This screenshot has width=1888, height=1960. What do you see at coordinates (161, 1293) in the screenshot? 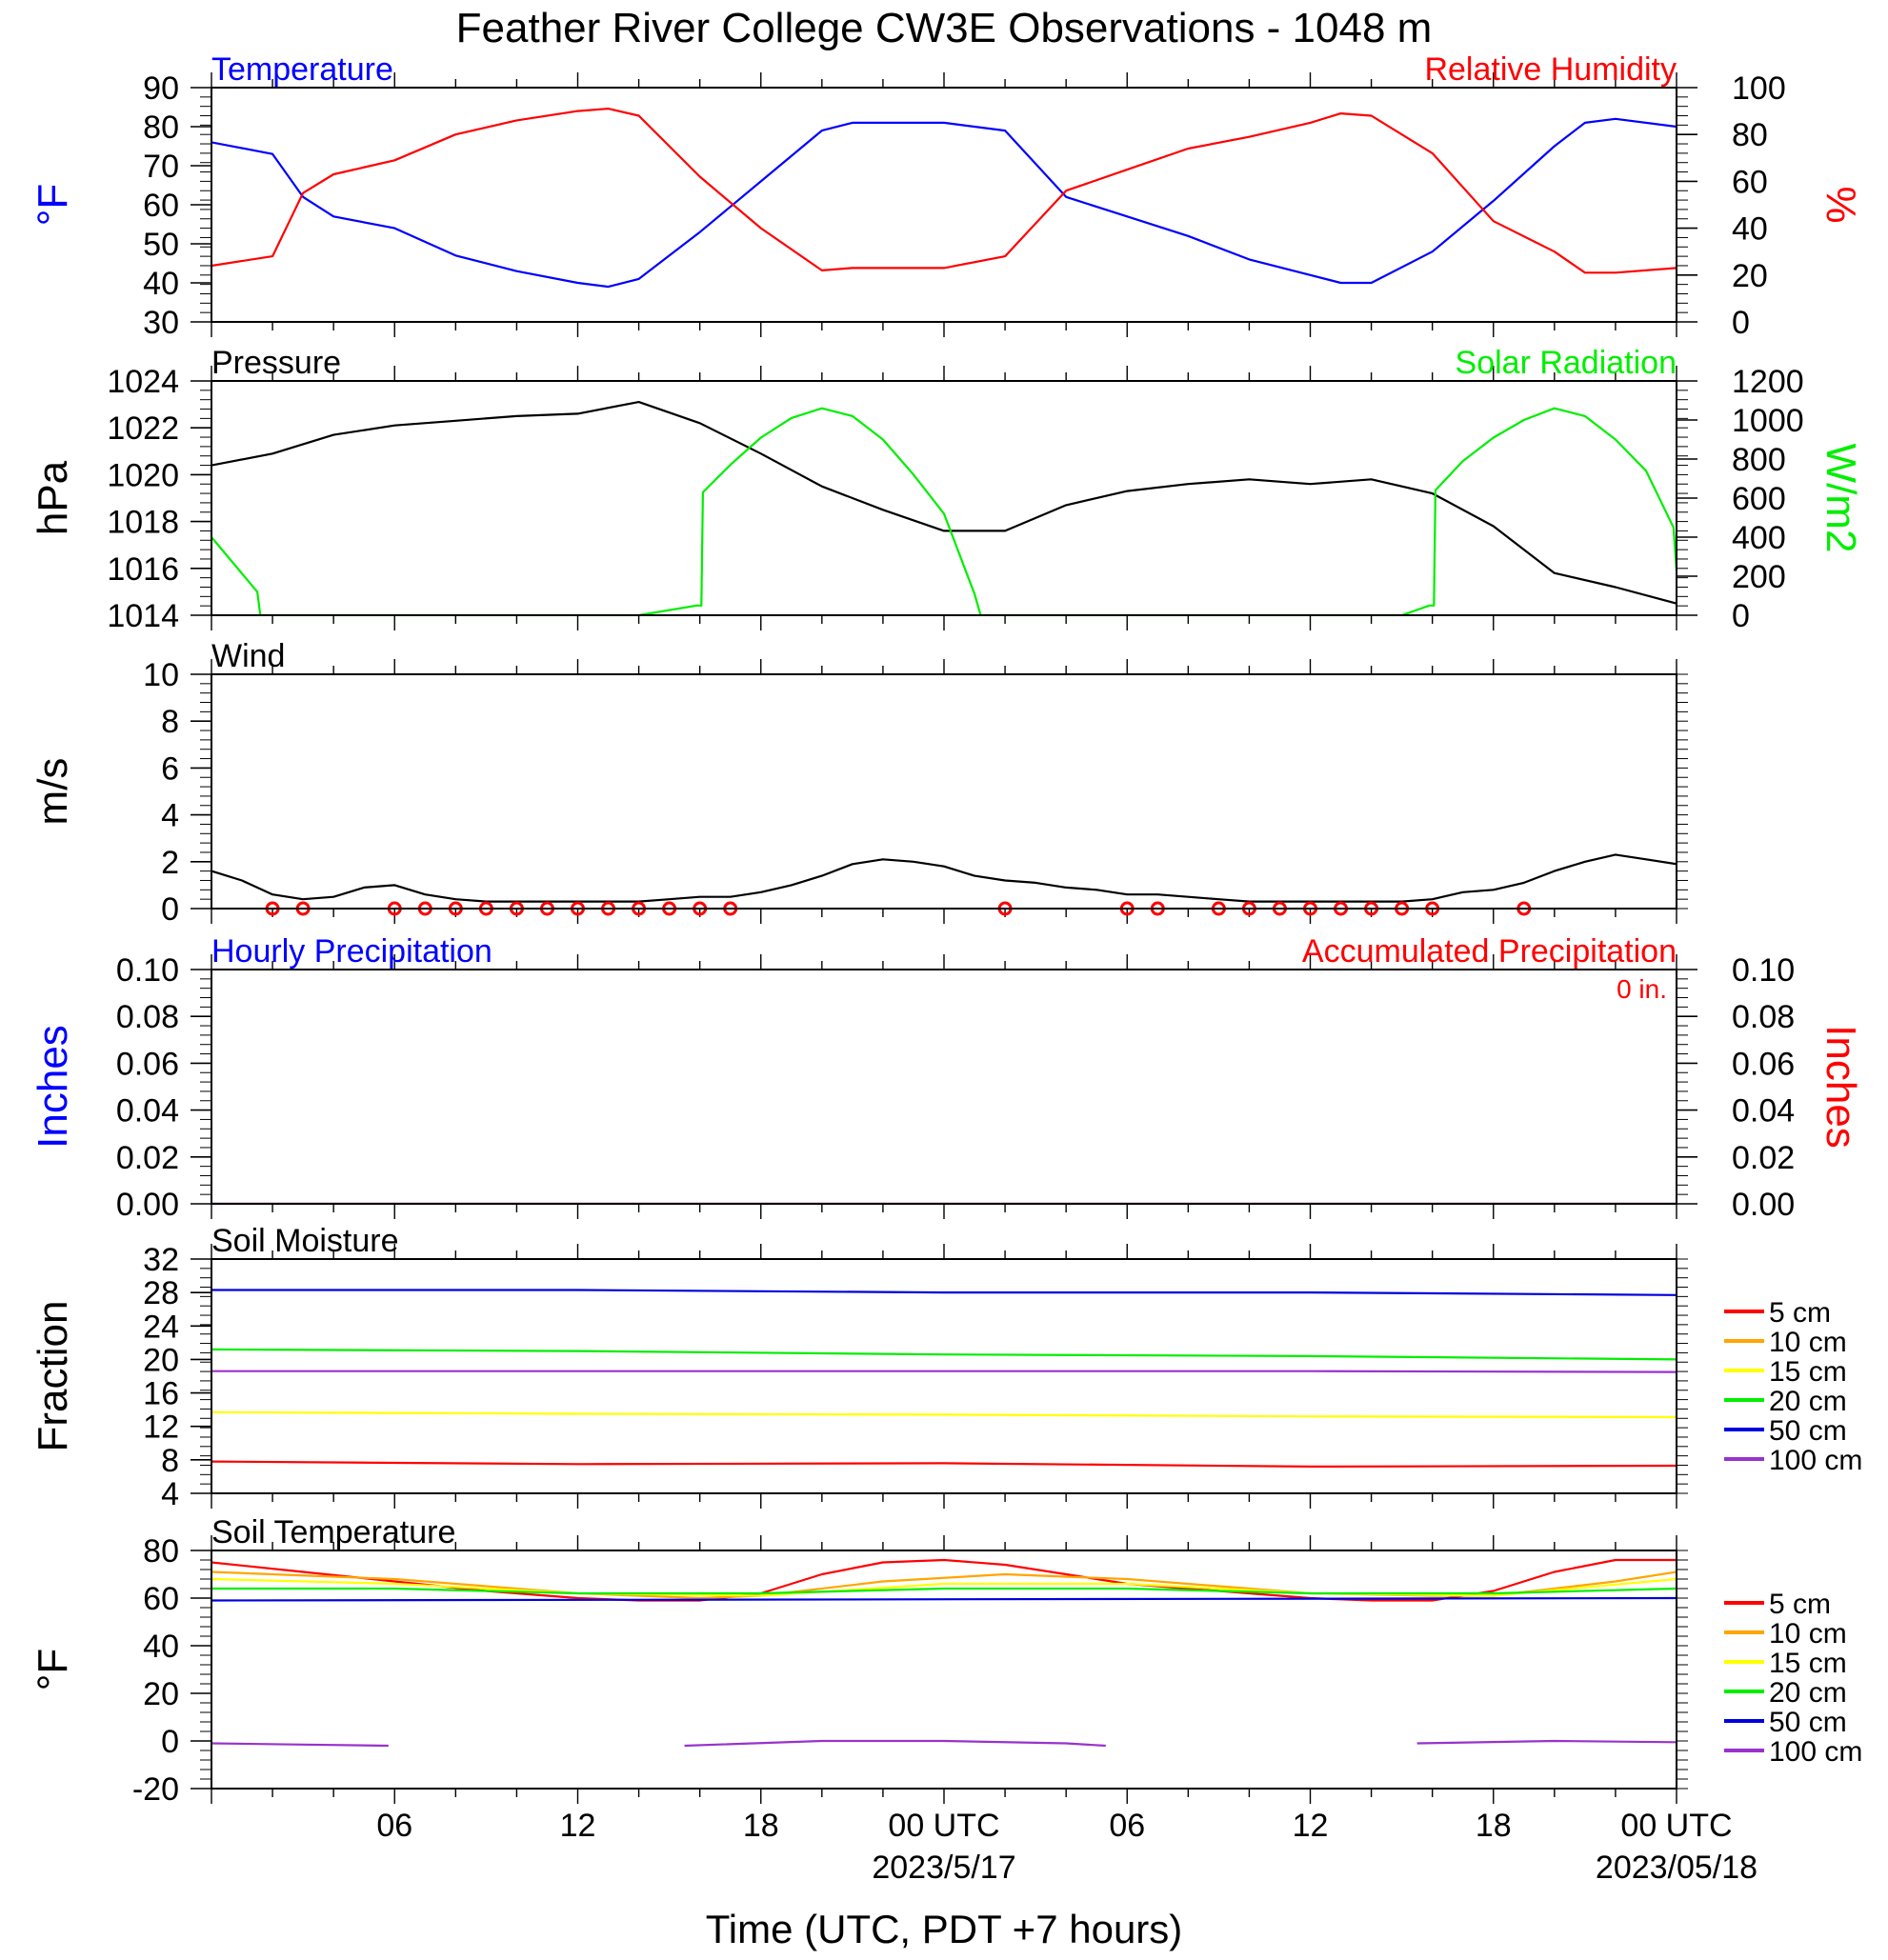
I see `y-tick-label-left: 28` at bounding box center [161, 1293].